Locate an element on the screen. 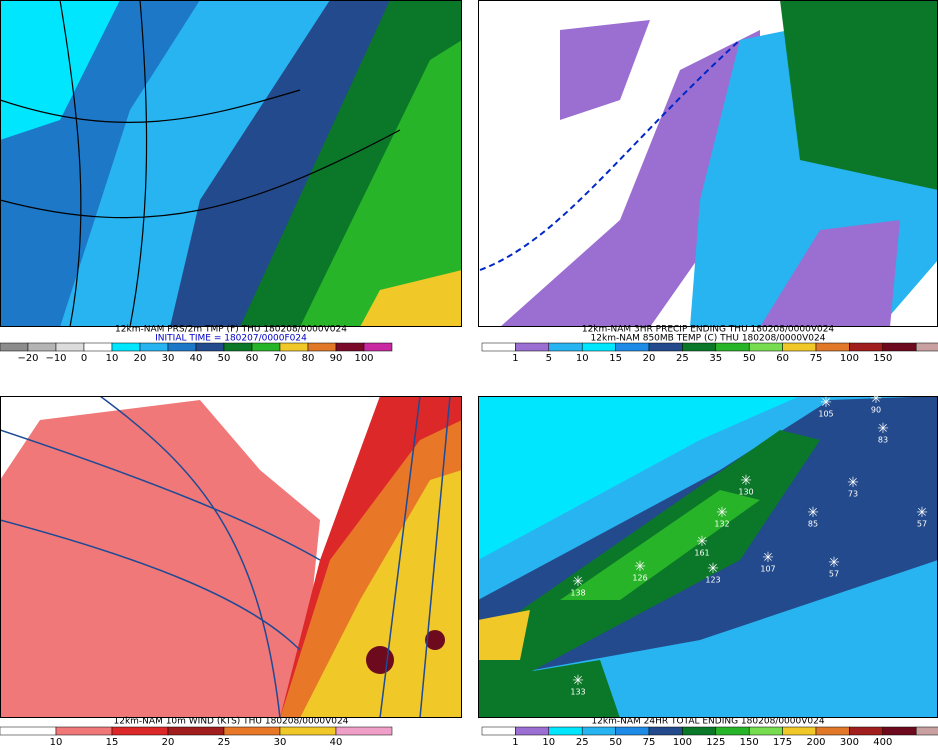 The width and height of the screenshot is (938, 750). legend-label: 70 is located at coordinates (280, 358).